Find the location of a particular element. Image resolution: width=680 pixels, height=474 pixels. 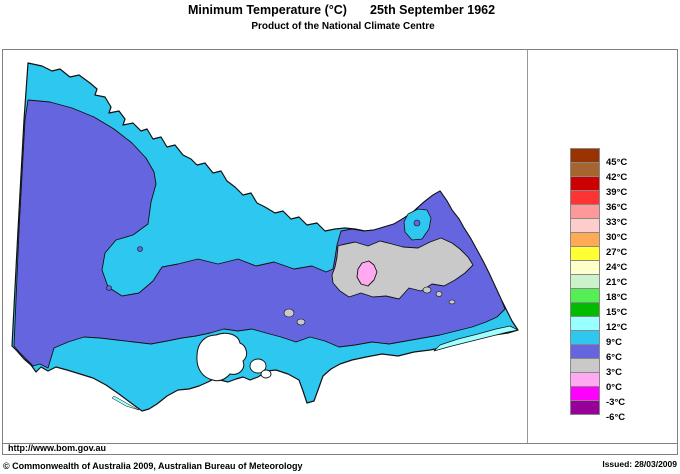

westernport-bay is located at coordinates (258, 366).